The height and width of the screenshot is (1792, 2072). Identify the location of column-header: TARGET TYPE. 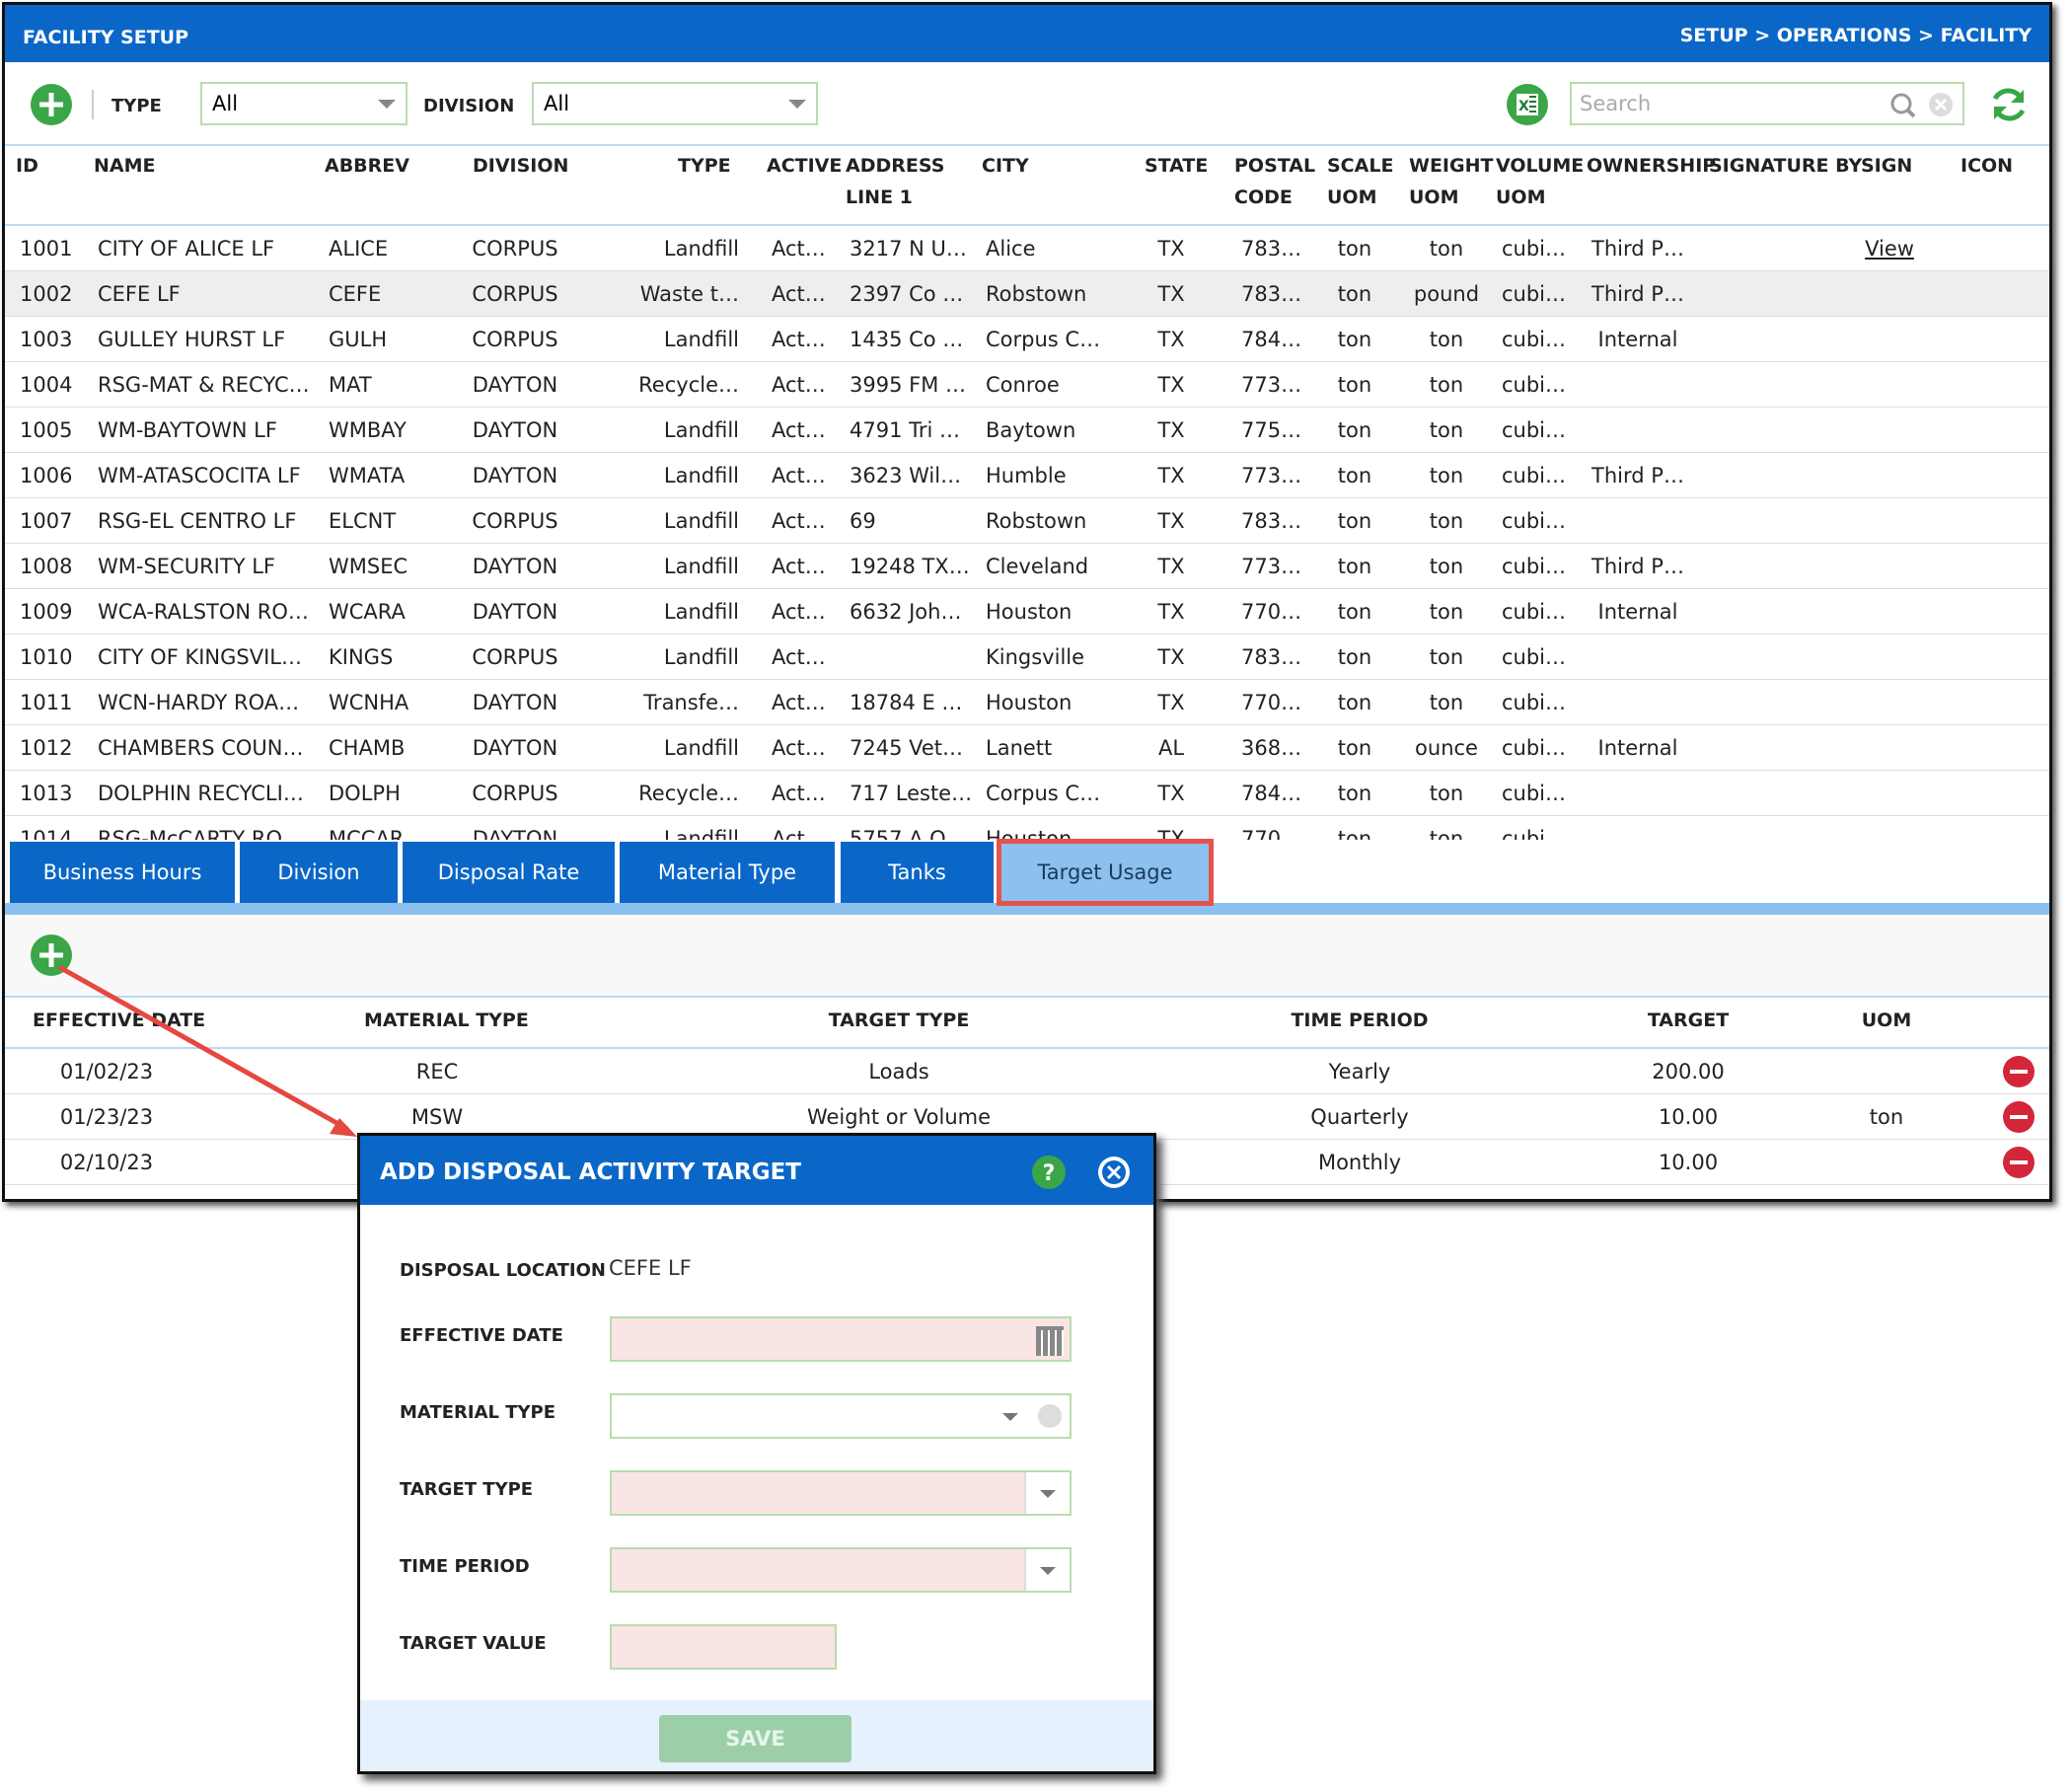
(899, 1020).